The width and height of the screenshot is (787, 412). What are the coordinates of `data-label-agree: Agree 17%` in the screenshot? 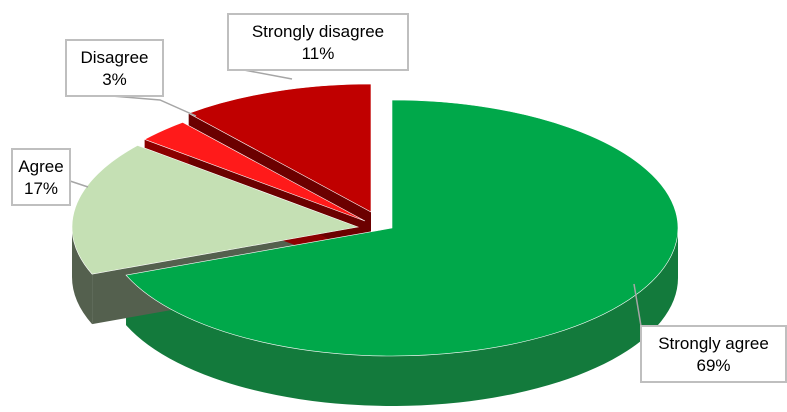 It's located at (50, 177).